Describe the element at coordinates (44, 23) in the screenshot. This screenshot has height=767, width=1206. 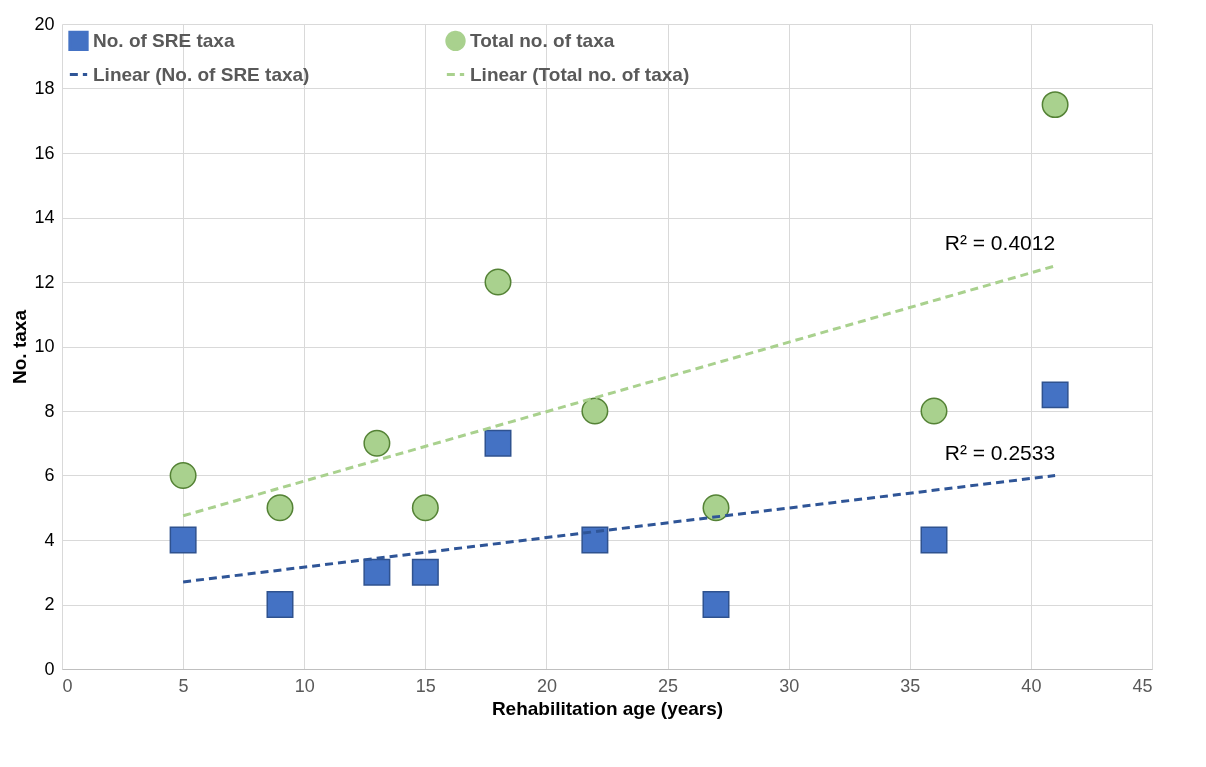
I see `y-tick-label: 20` at that location.